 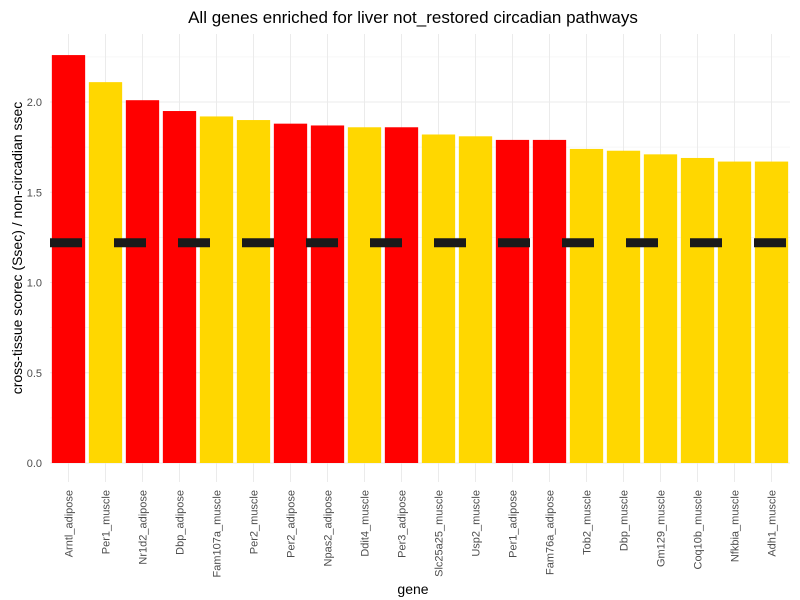 I want to click on bar-tob2-muscle, so click(x=586, y=305).